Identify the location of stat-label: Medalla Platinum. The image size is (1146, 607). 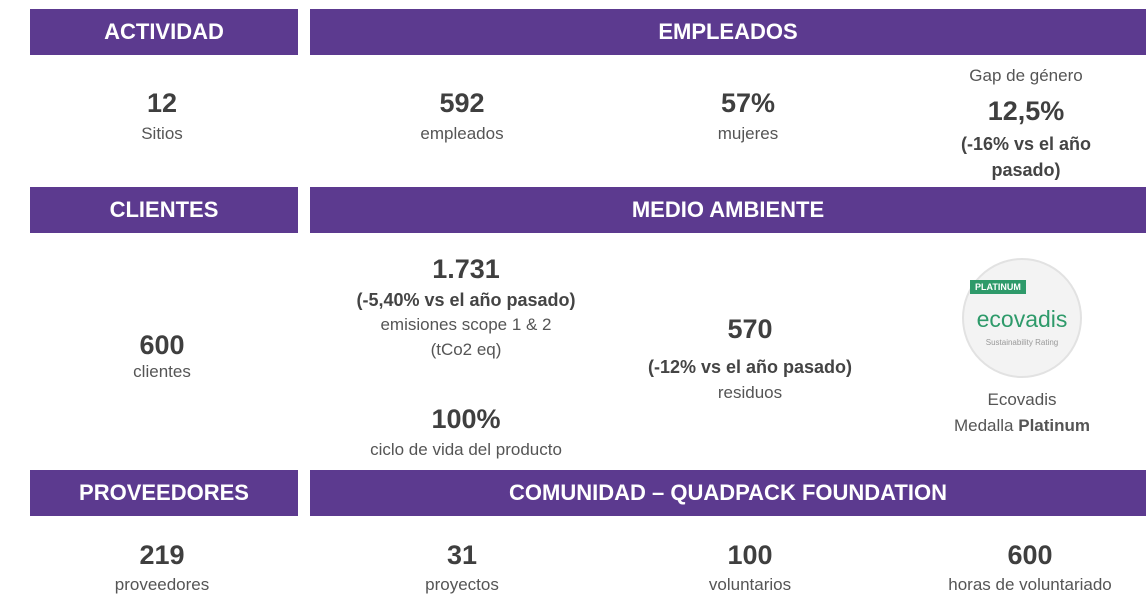
(1022, 426).